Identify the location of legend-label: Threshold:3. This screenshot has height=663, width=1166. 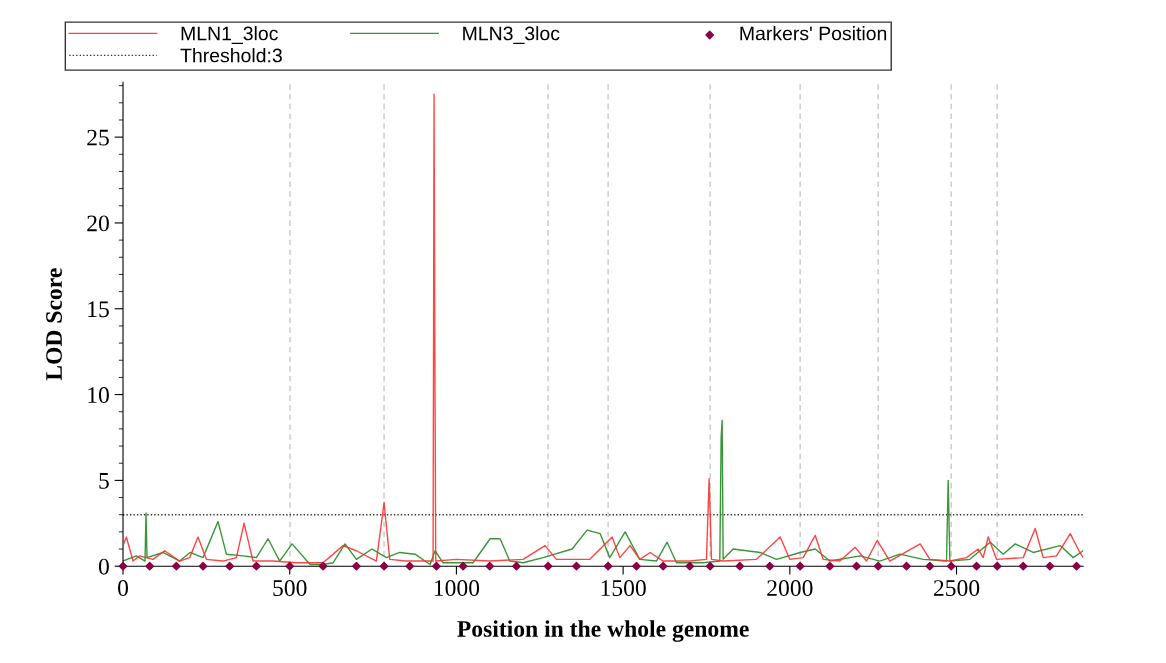
(231, 55).